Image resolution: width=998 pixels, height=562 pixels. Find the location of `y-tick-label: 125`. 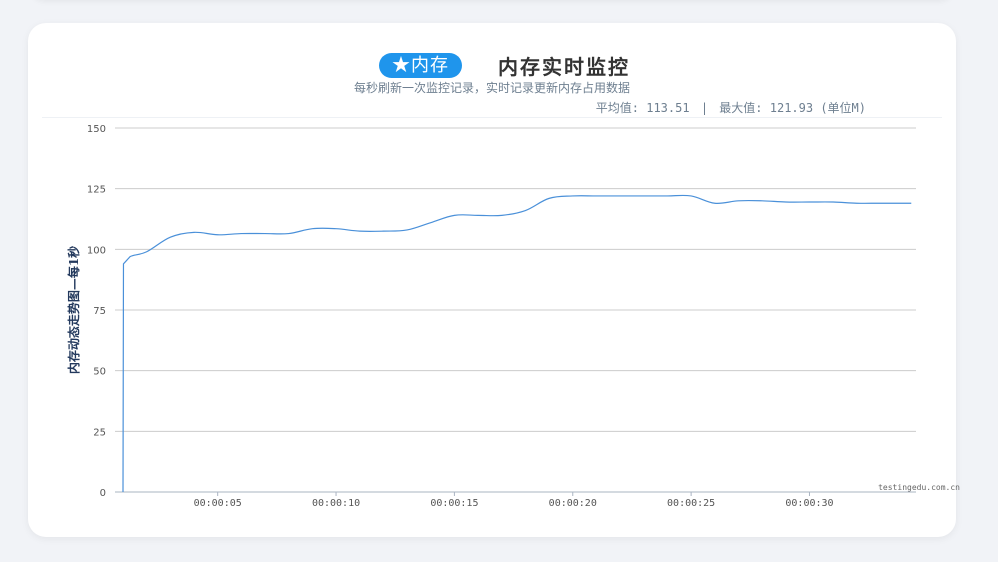

y-tick-label: 125 is located at coordinates (96, 190).